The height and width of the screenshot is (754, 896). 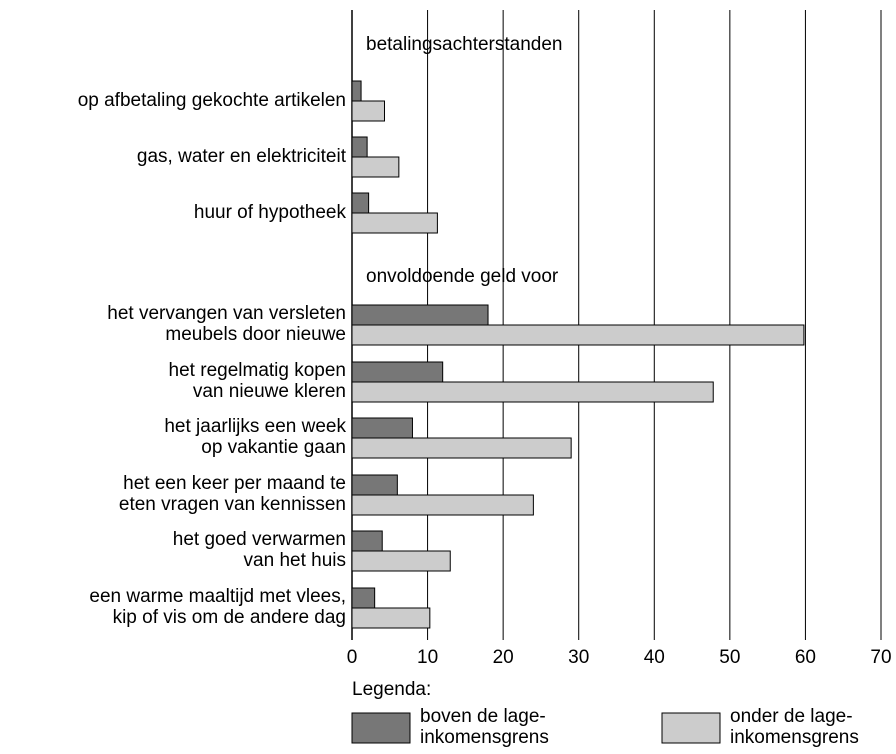 I want to click on y-tick-label: gas, water en elektriciteit, so click(x=241, y=156).